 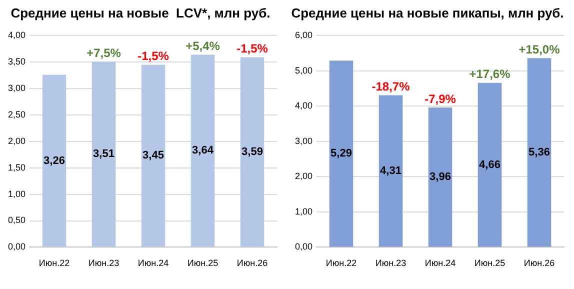 I want to click on data-label: 3,26, so click(x=54, y=160).